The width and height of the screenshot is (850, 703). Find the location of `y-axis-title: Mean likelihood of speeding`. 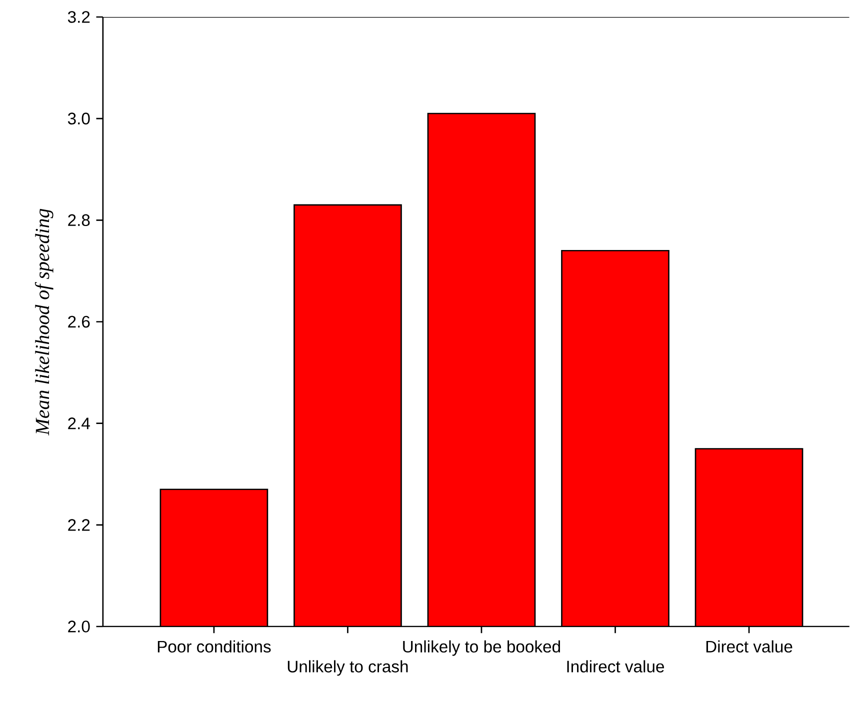

y-axis-title: Mean likelihood of speeding is located at coordinates (44, 322).